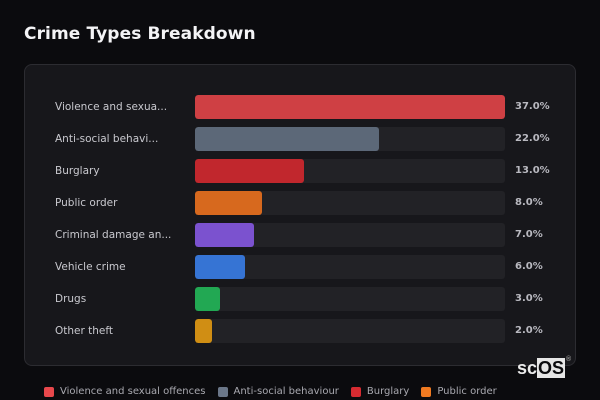  Describe the element at coordinates (529, 234) in the screenshot. I see `bar-value: 7.0%` at that location.